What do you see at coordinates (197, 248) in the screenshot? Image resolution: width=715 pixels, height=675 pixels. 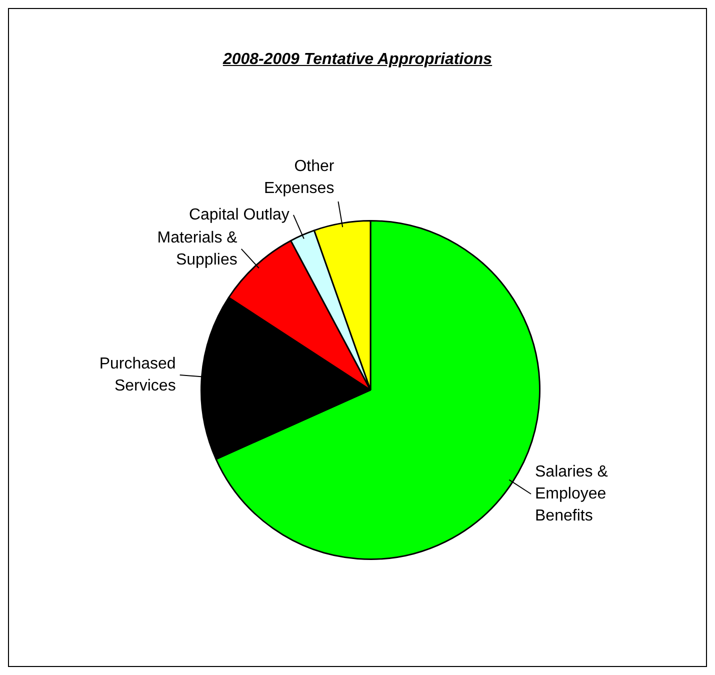 I see `slice-label: Materials & Supplies` at bounding box center [197, 248].